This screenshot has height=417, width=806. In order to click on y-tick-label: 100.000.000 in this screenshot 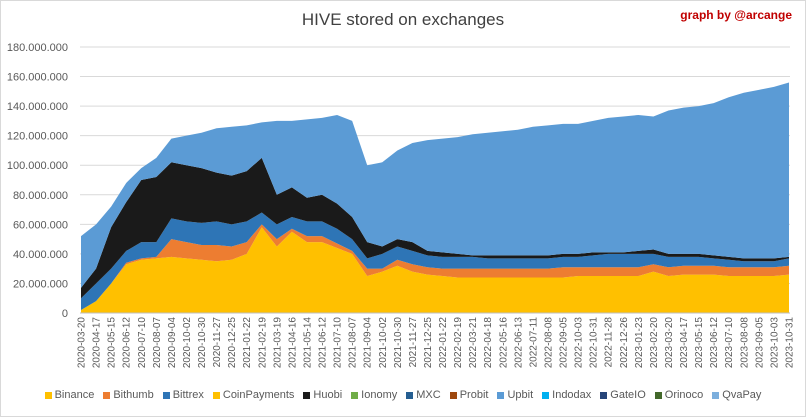, I will do `click(37, 166)`.